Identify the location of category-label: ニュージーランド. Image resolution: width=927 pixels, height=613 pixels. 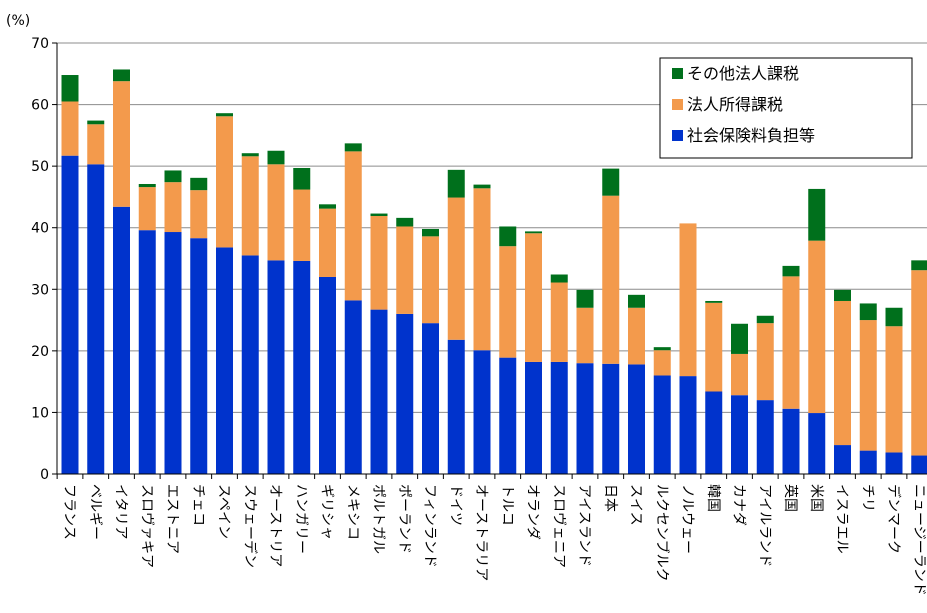
(919, 540).